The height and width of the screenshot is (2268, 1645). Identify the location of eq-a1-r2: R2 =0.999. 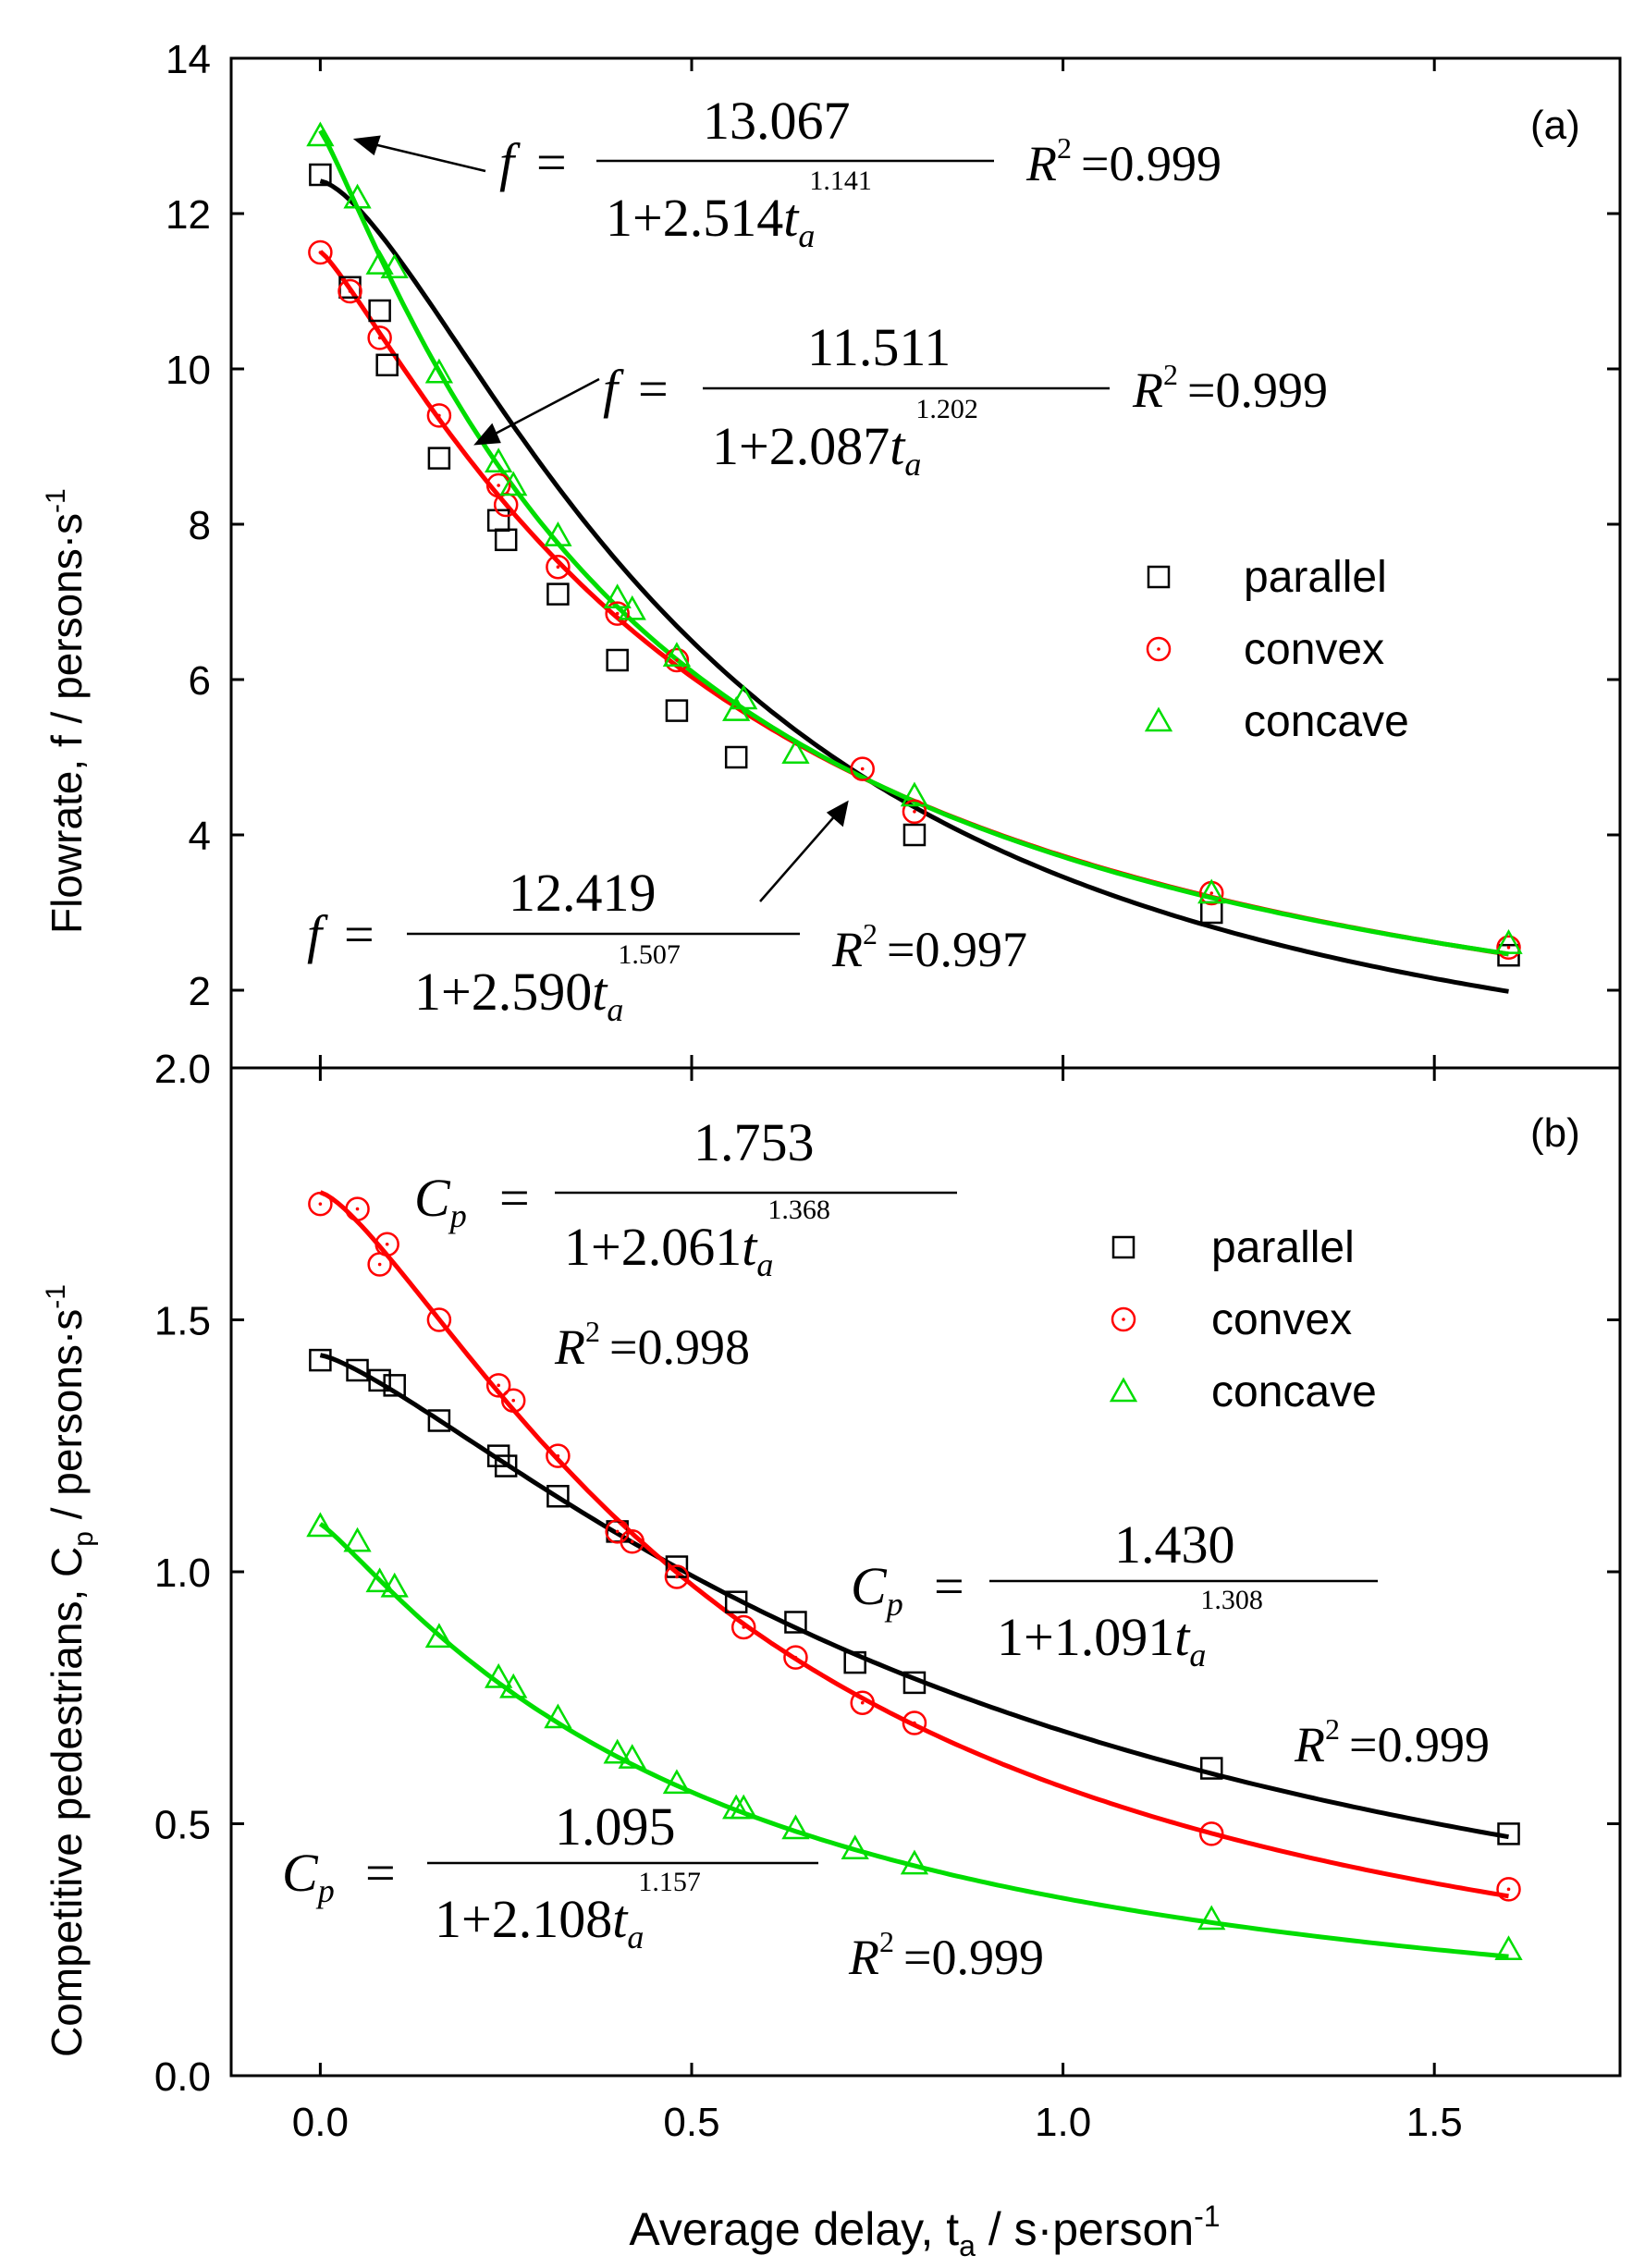
(1123, 161).